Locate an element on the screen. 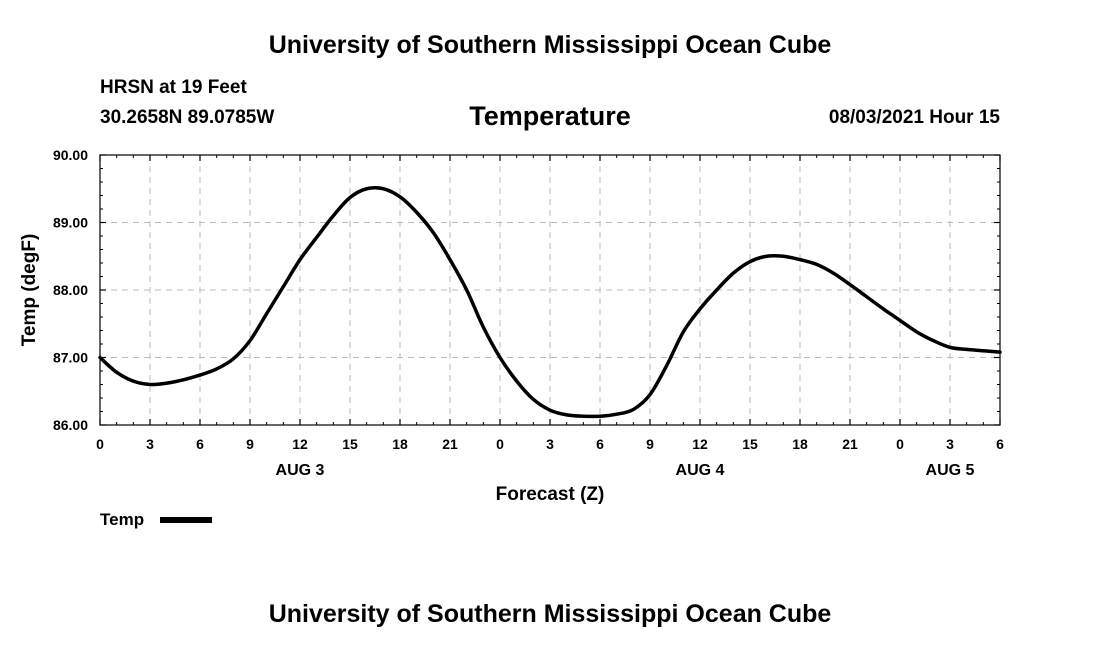 Image resolution: width=1100 pixels, height=650 pixels. y-tick-label: 90.00 is located at coordinates (70, 155).